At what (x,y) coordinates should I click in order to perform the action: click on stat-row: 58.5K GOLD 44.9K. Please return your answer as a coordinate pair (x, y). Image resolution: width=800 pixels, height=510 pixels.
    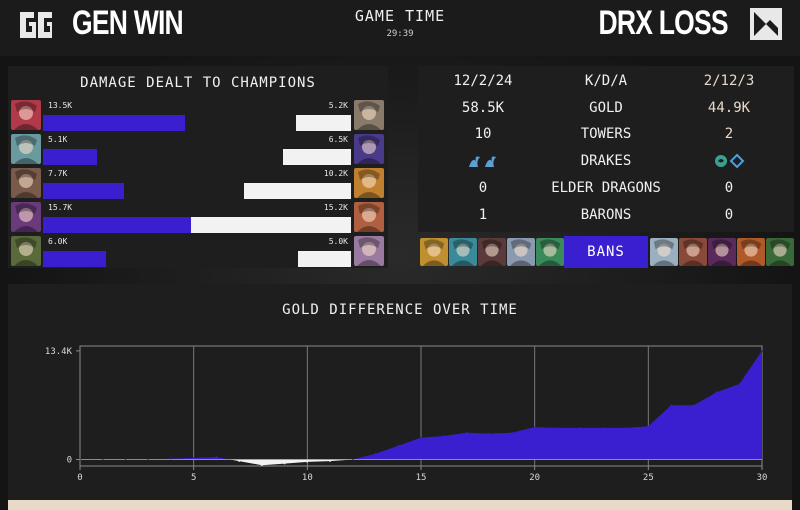
    Looking at the image, I should click on (606, 113).